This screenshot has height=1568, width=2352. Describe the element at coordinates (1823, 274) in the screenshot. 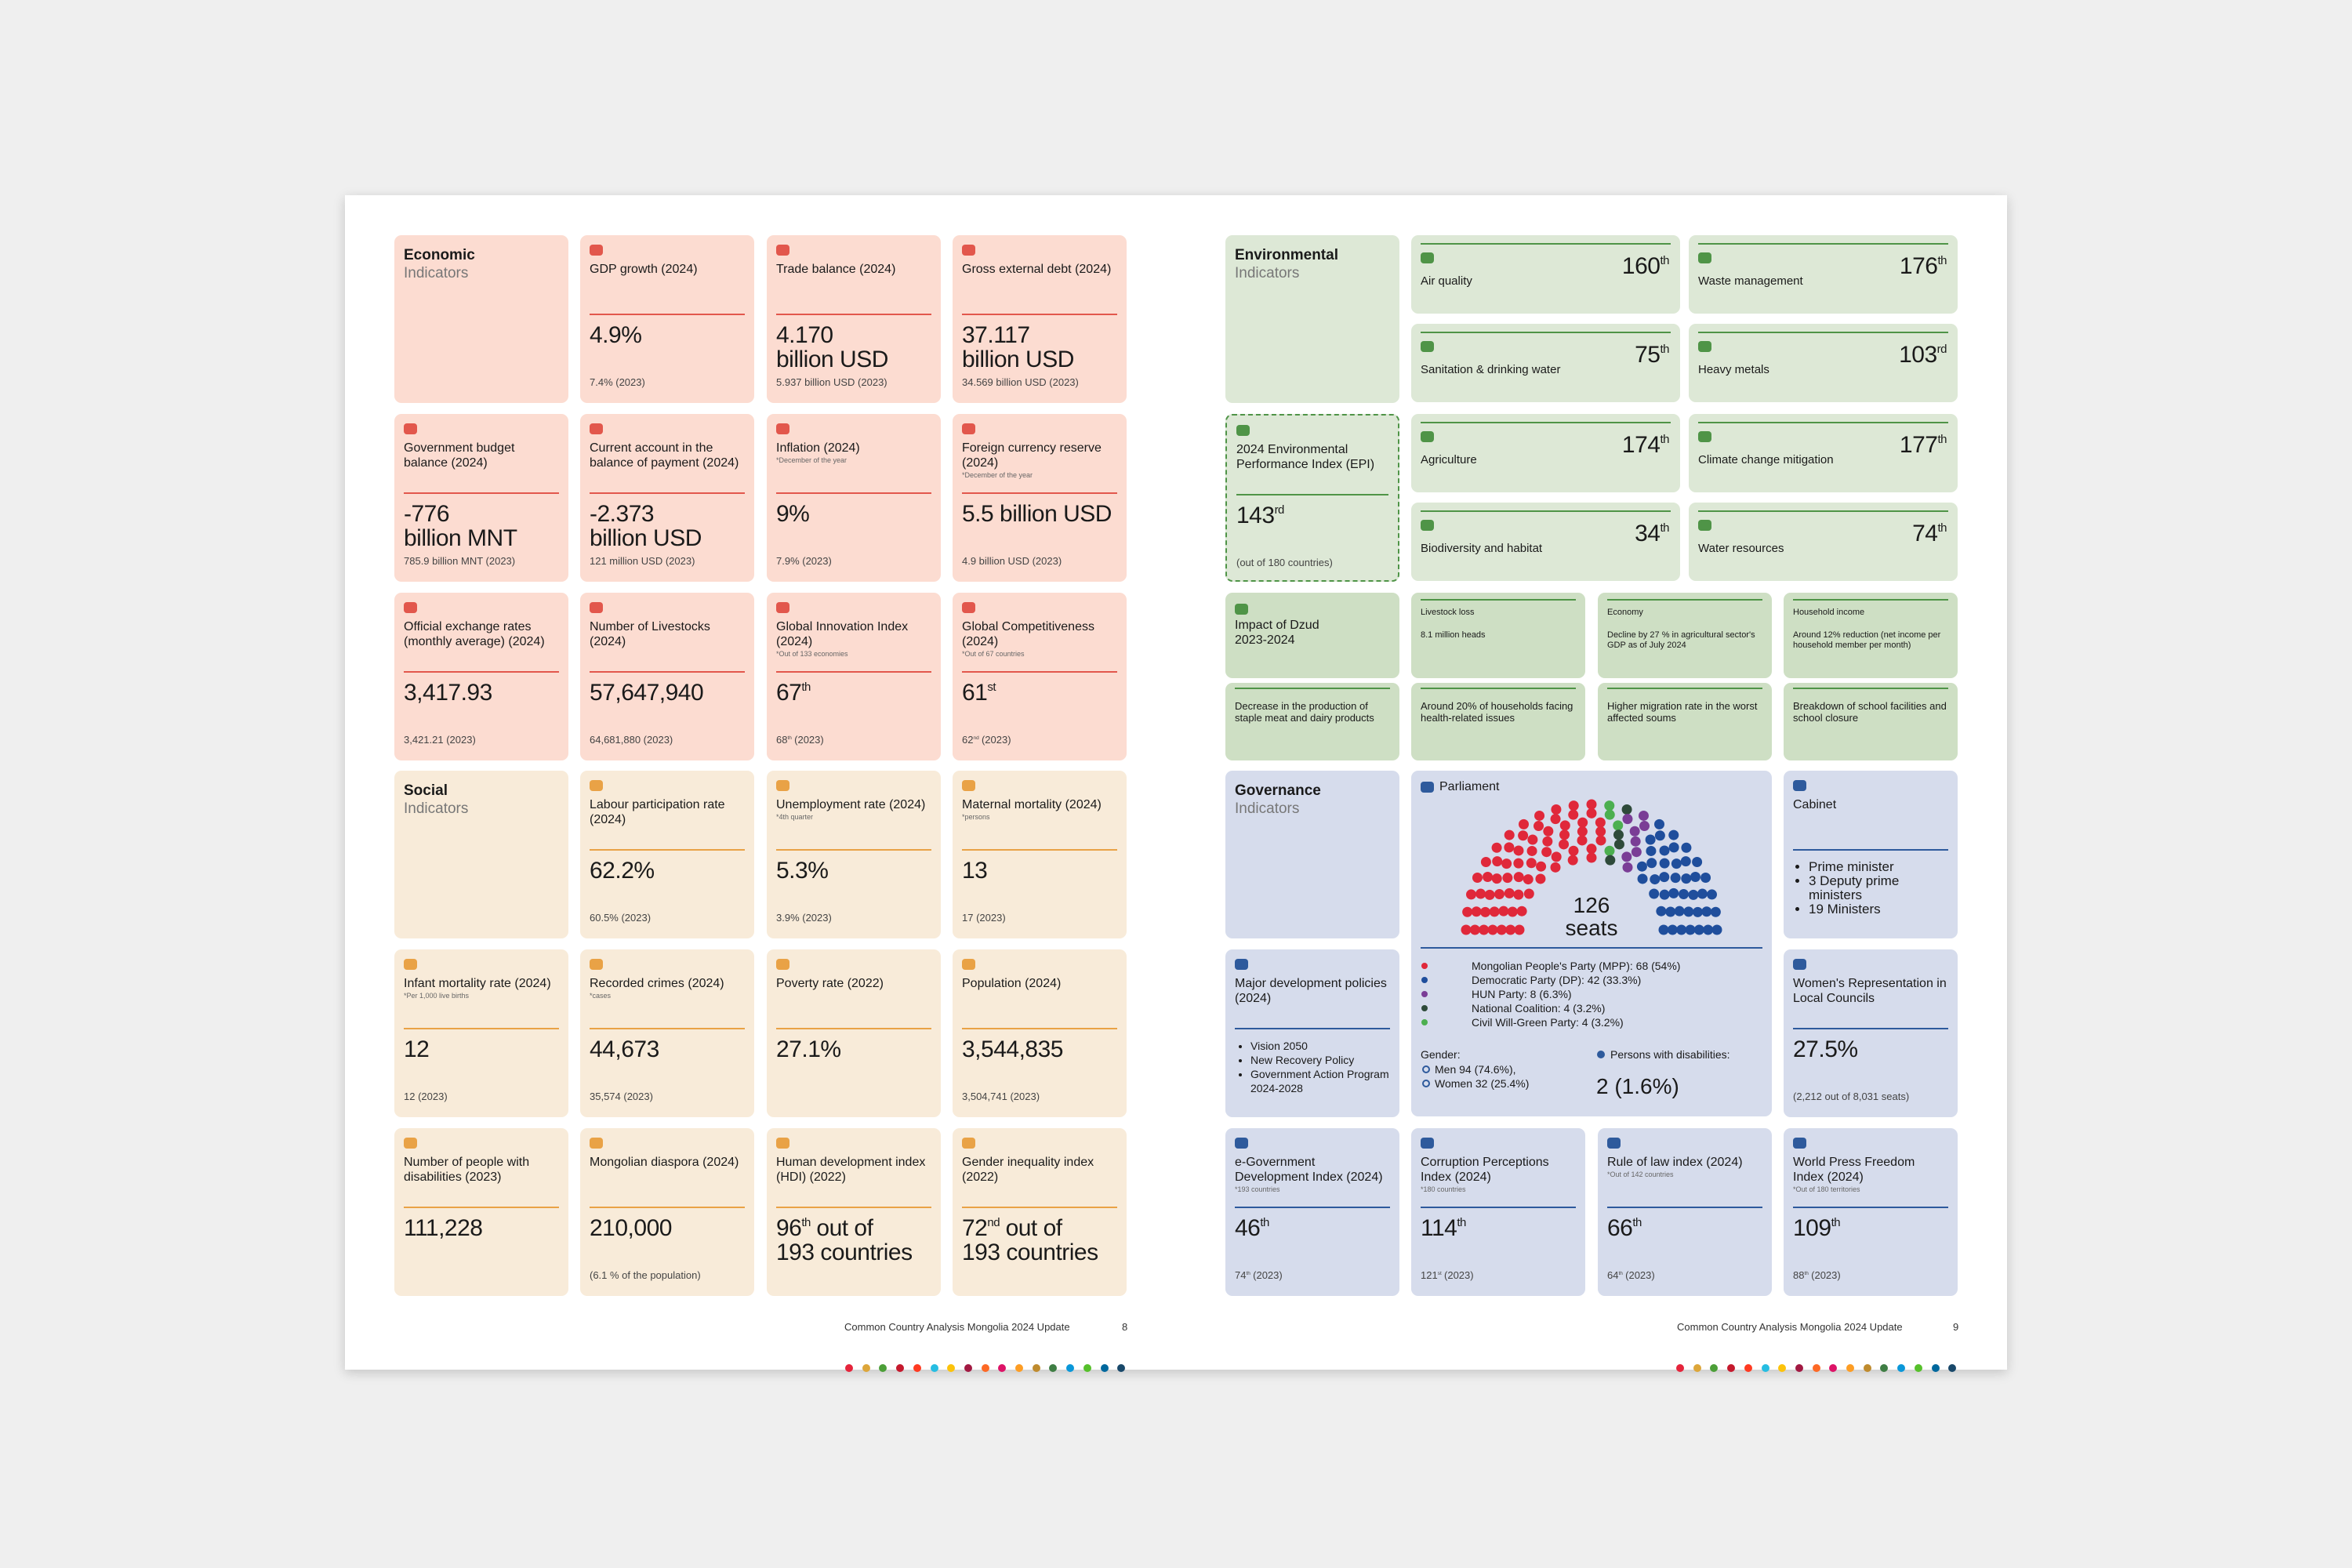

I see `ranking-card: Waste management 176th` at that location.